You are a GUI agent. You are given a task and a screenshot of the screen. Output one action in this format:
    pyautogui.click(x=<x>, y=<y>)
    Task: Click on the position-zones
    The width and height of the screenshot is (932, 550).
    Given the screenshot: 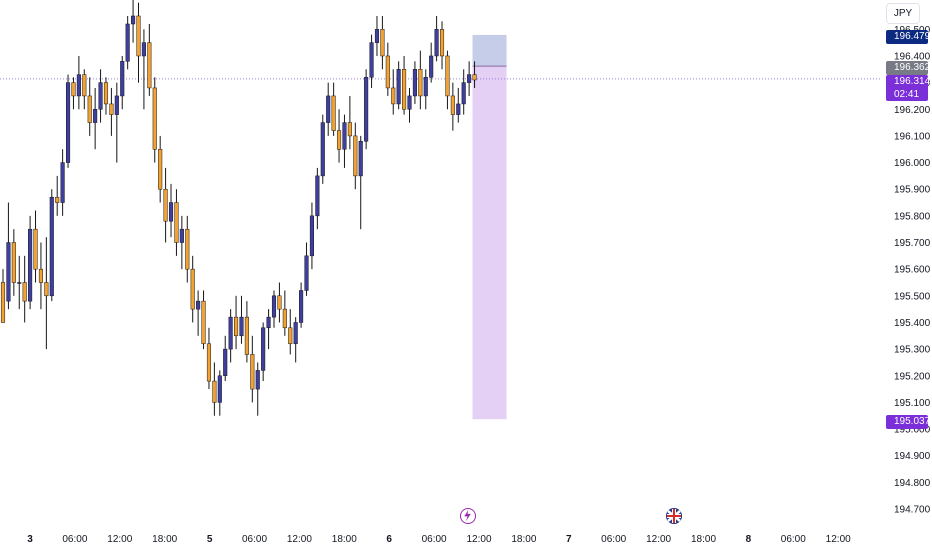 What is the action you would take?
    pyautogui.click(x=489, y=227)
    